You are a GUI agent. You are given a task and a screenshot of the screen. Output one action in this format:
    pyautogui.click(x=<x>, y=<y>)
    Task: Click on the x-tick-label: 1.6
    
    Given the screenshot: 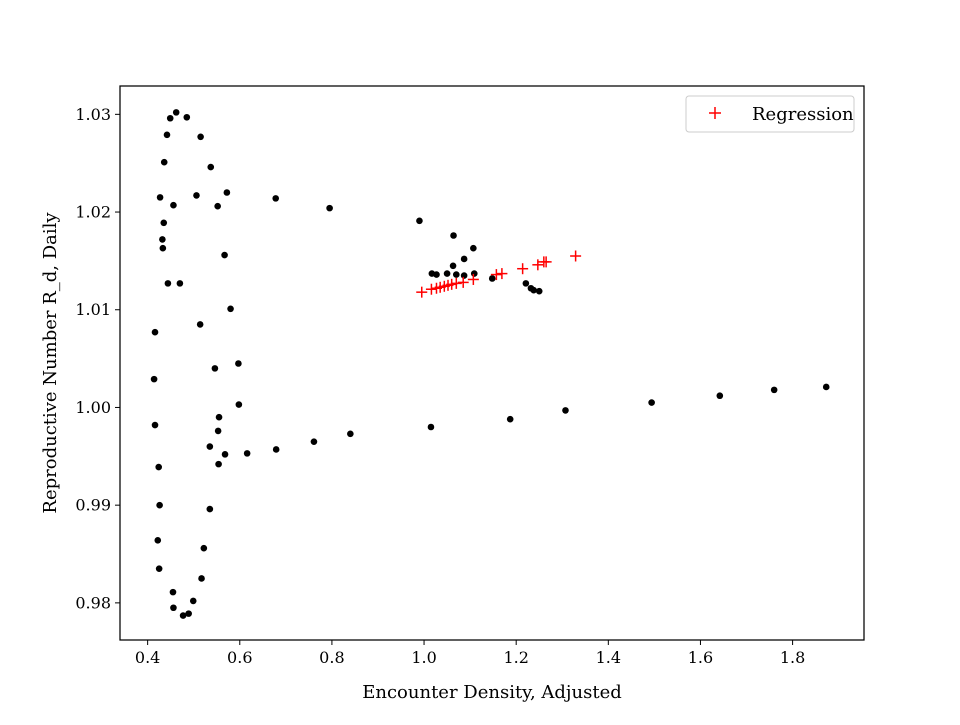 What is the action you would take?
    pyautogui.click(x=700, y=657)
    